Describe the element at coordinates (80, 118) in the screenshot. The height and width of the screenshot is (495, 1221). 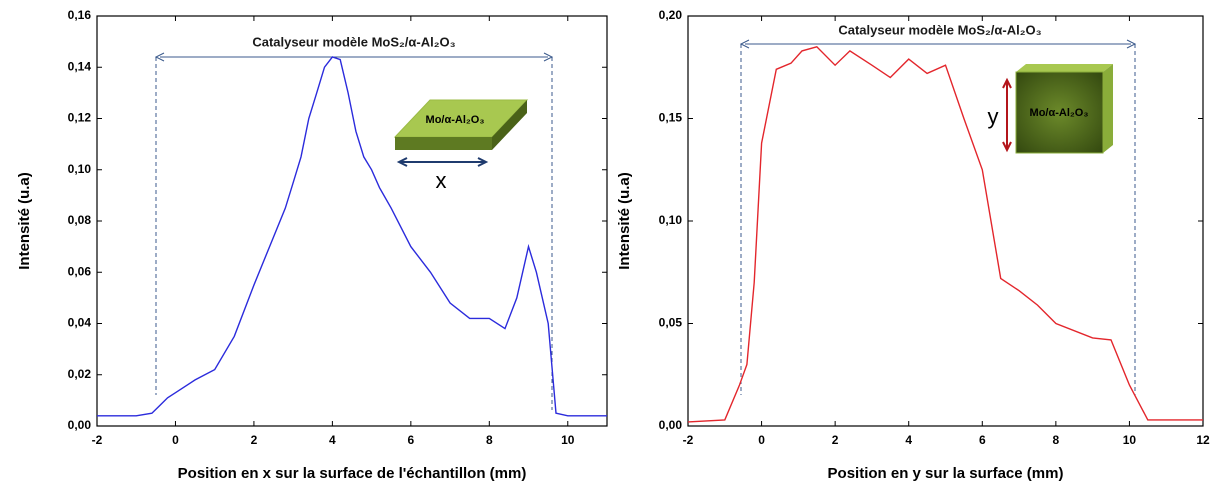
I see `y-tick-label: 0,12` at that location.